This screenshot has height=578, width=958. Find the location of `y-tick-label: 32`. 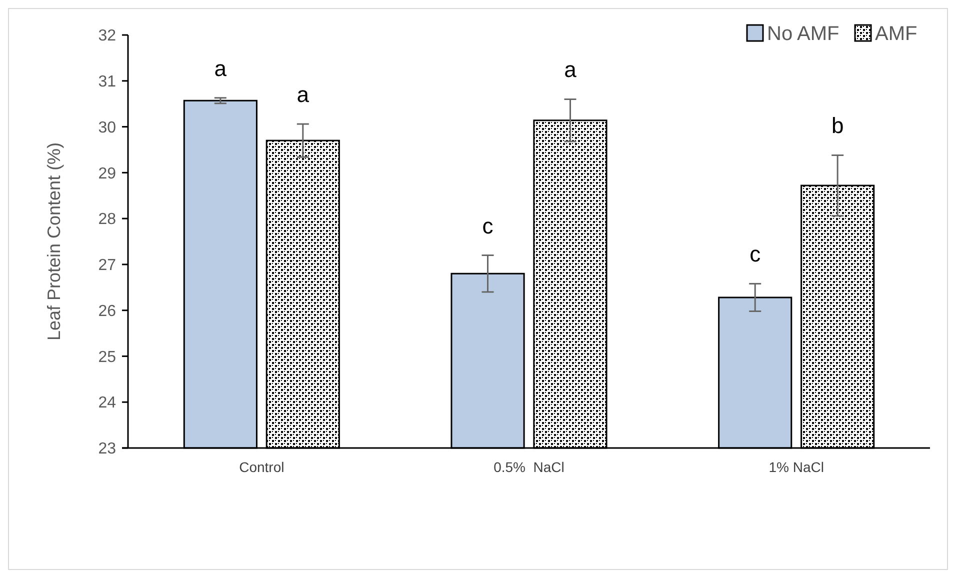

y-tick-label: 32 is located at coordinates (107, 36).